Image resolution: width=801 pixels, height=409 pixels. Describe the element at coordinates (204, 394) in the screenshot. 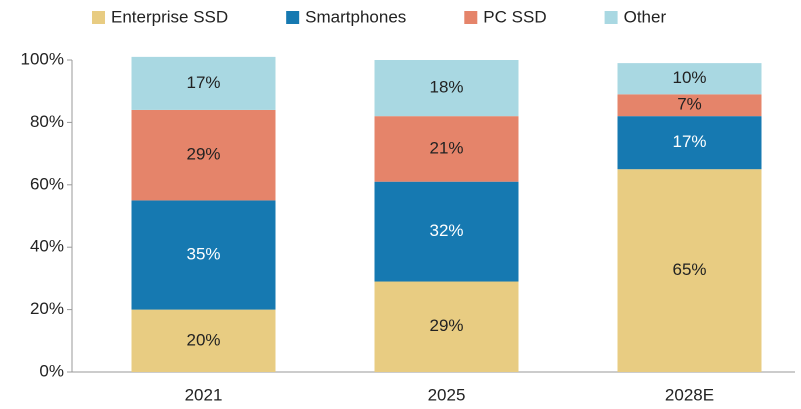

I see `x-tick-label: 2021` at that location.